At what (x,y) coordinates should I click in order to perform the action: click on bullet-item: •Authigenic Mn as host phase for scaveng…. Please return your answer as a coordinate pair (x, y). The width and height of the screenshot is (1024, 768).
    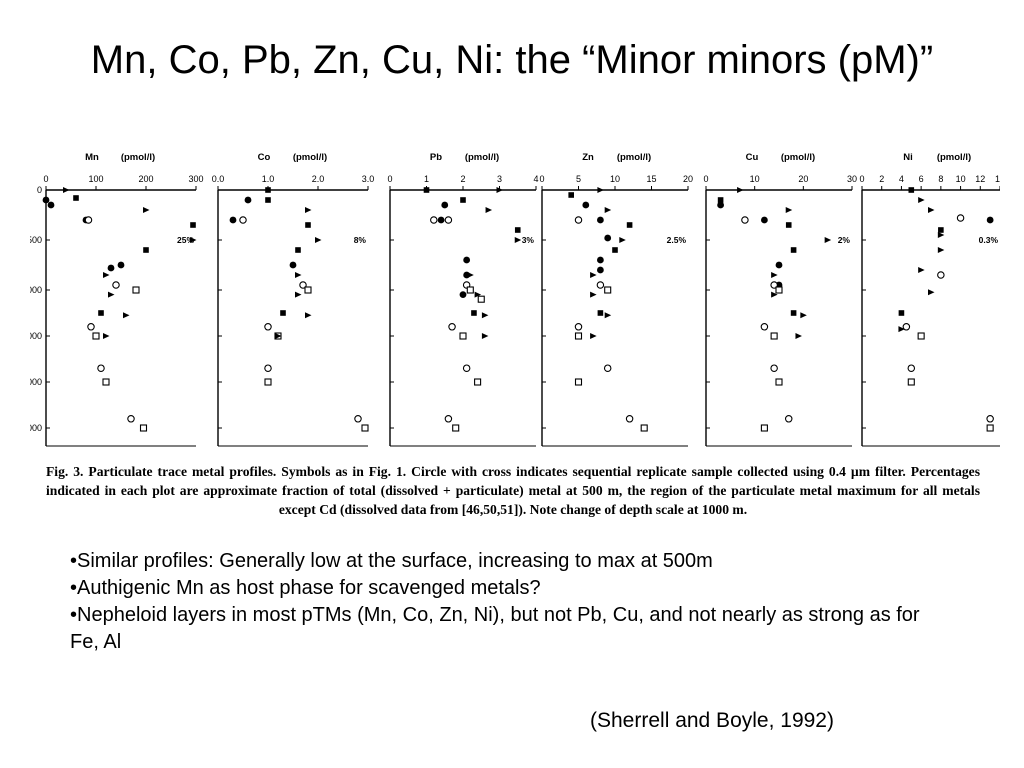
    Looking at the image, I should click on (305, 588).